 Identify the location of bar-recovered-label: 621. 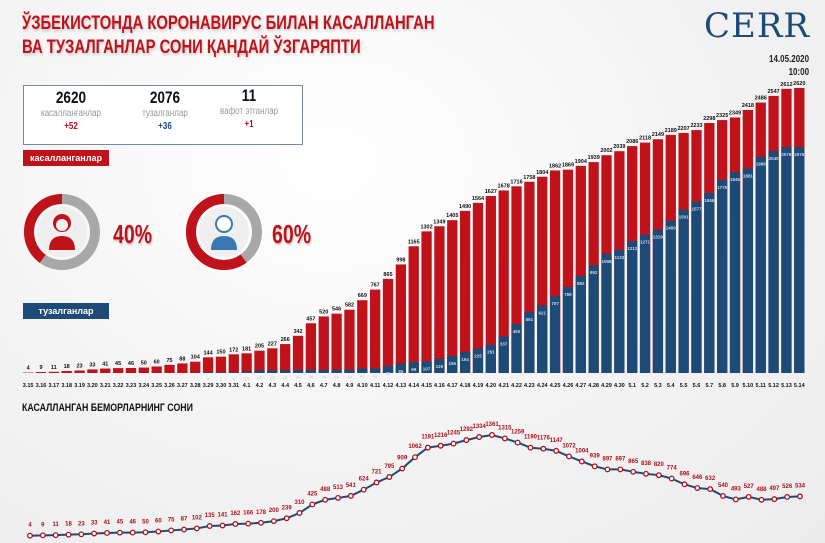
(542, 312).